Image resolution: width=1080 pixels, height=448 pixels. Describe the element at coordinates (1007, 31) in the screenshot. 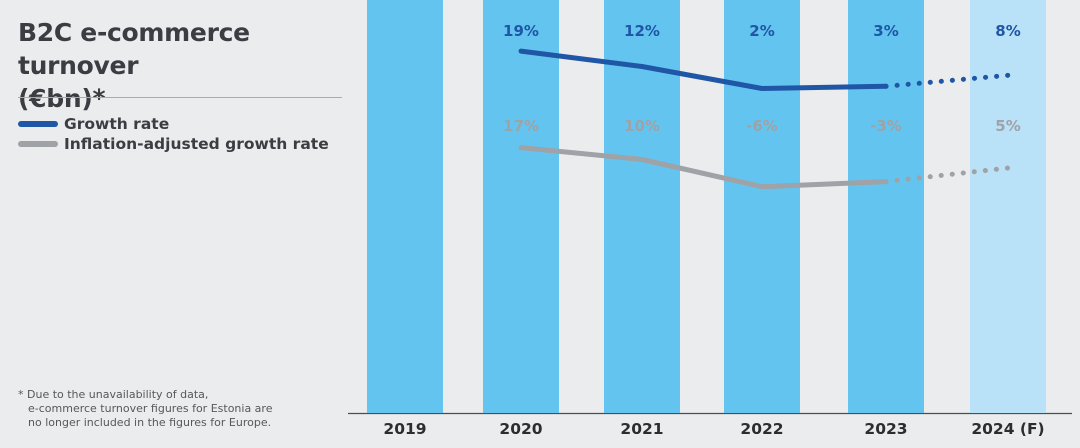

I see `series-point-label: 8%` at that location.